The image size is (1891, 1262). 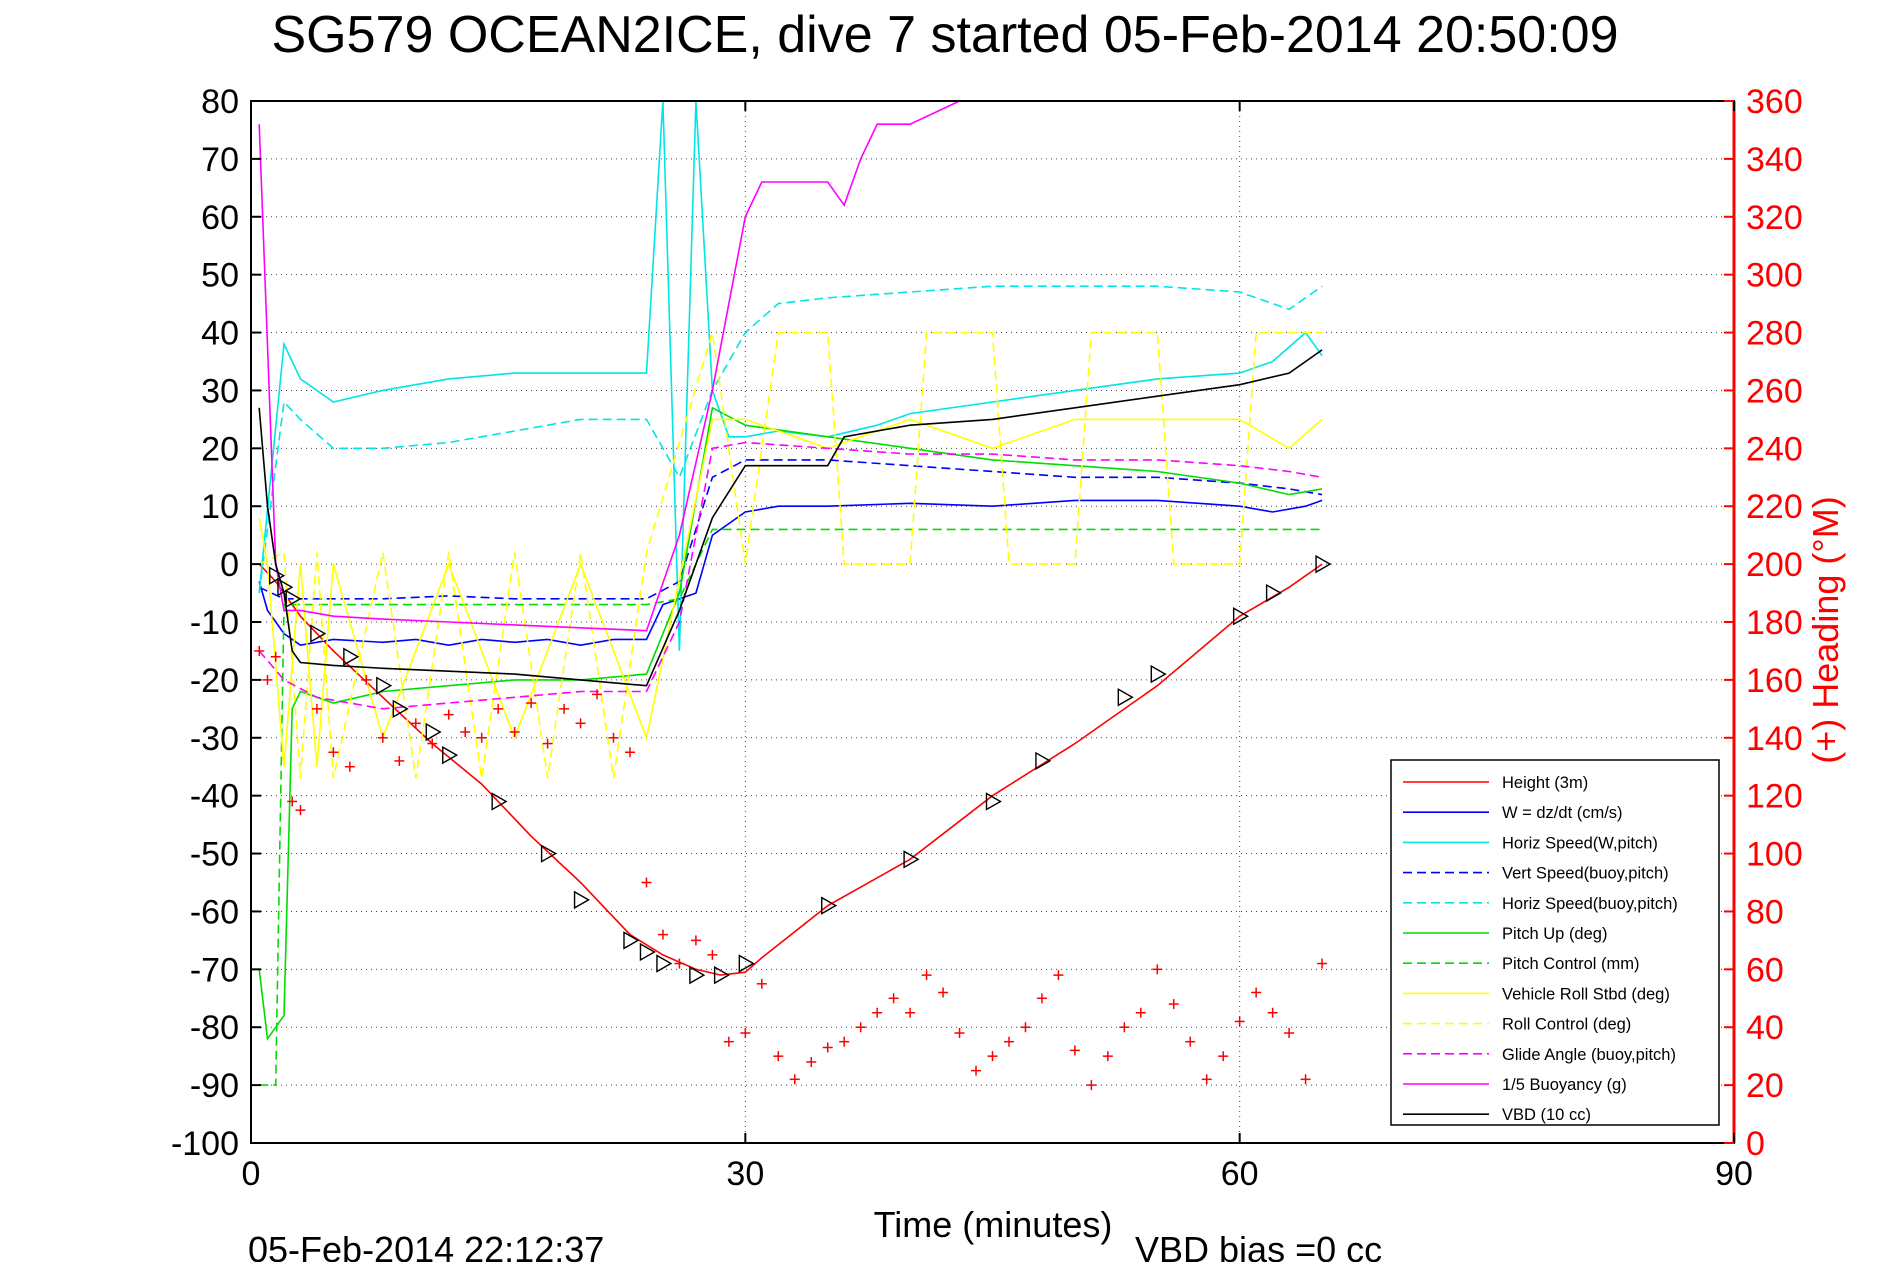 What do you see at coordinates (1554, 934) in the screenshot?
I see `legend-label: Pitch Up (deg)` at bounding box center [1554, 934].